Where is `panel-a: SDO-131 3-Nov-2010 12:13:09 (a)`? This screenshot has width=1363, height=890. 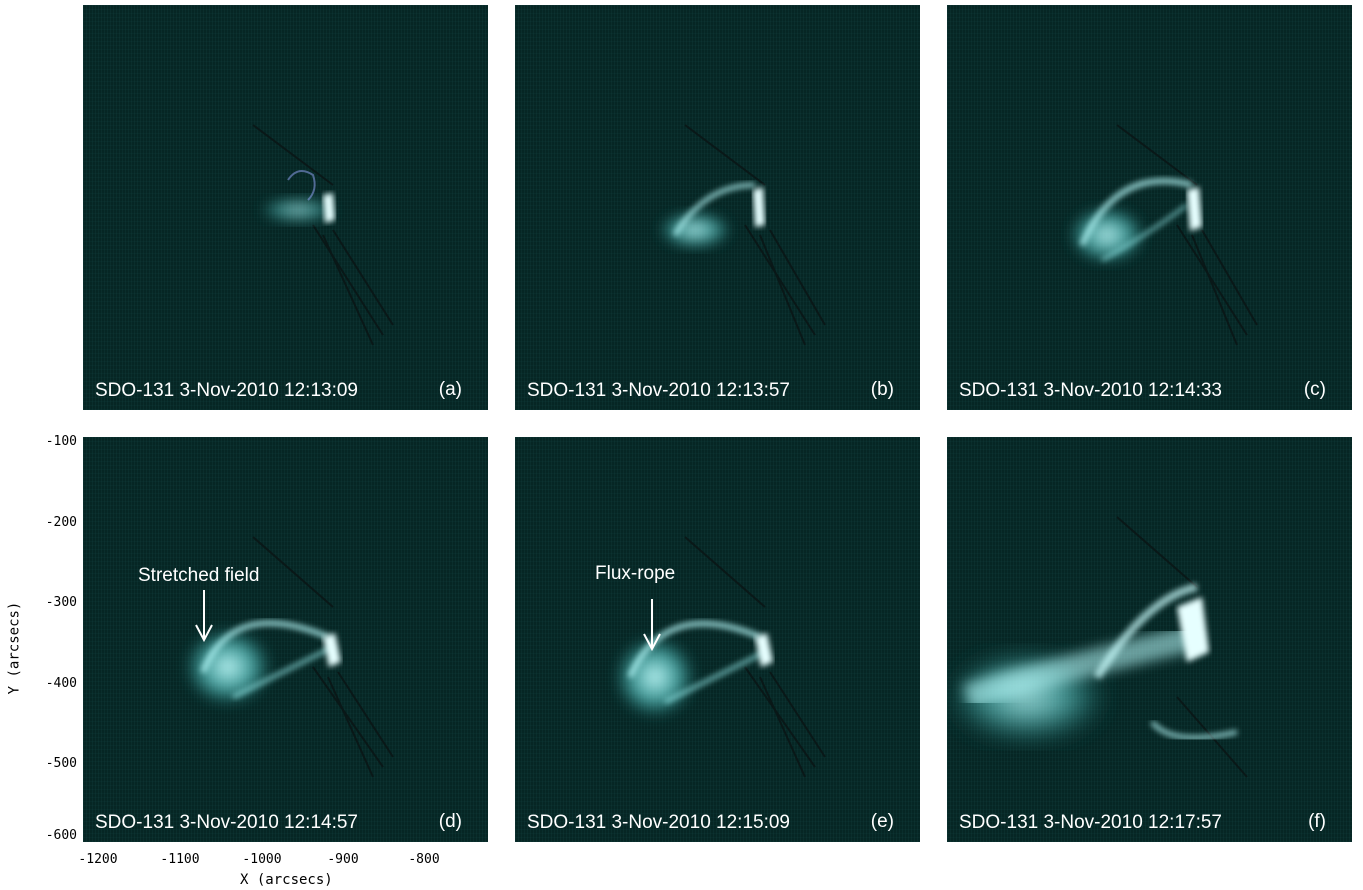
panel-a: SDO-131 3-Nov-2010 12:13:09 (a) is located at coordinates (285, 207).